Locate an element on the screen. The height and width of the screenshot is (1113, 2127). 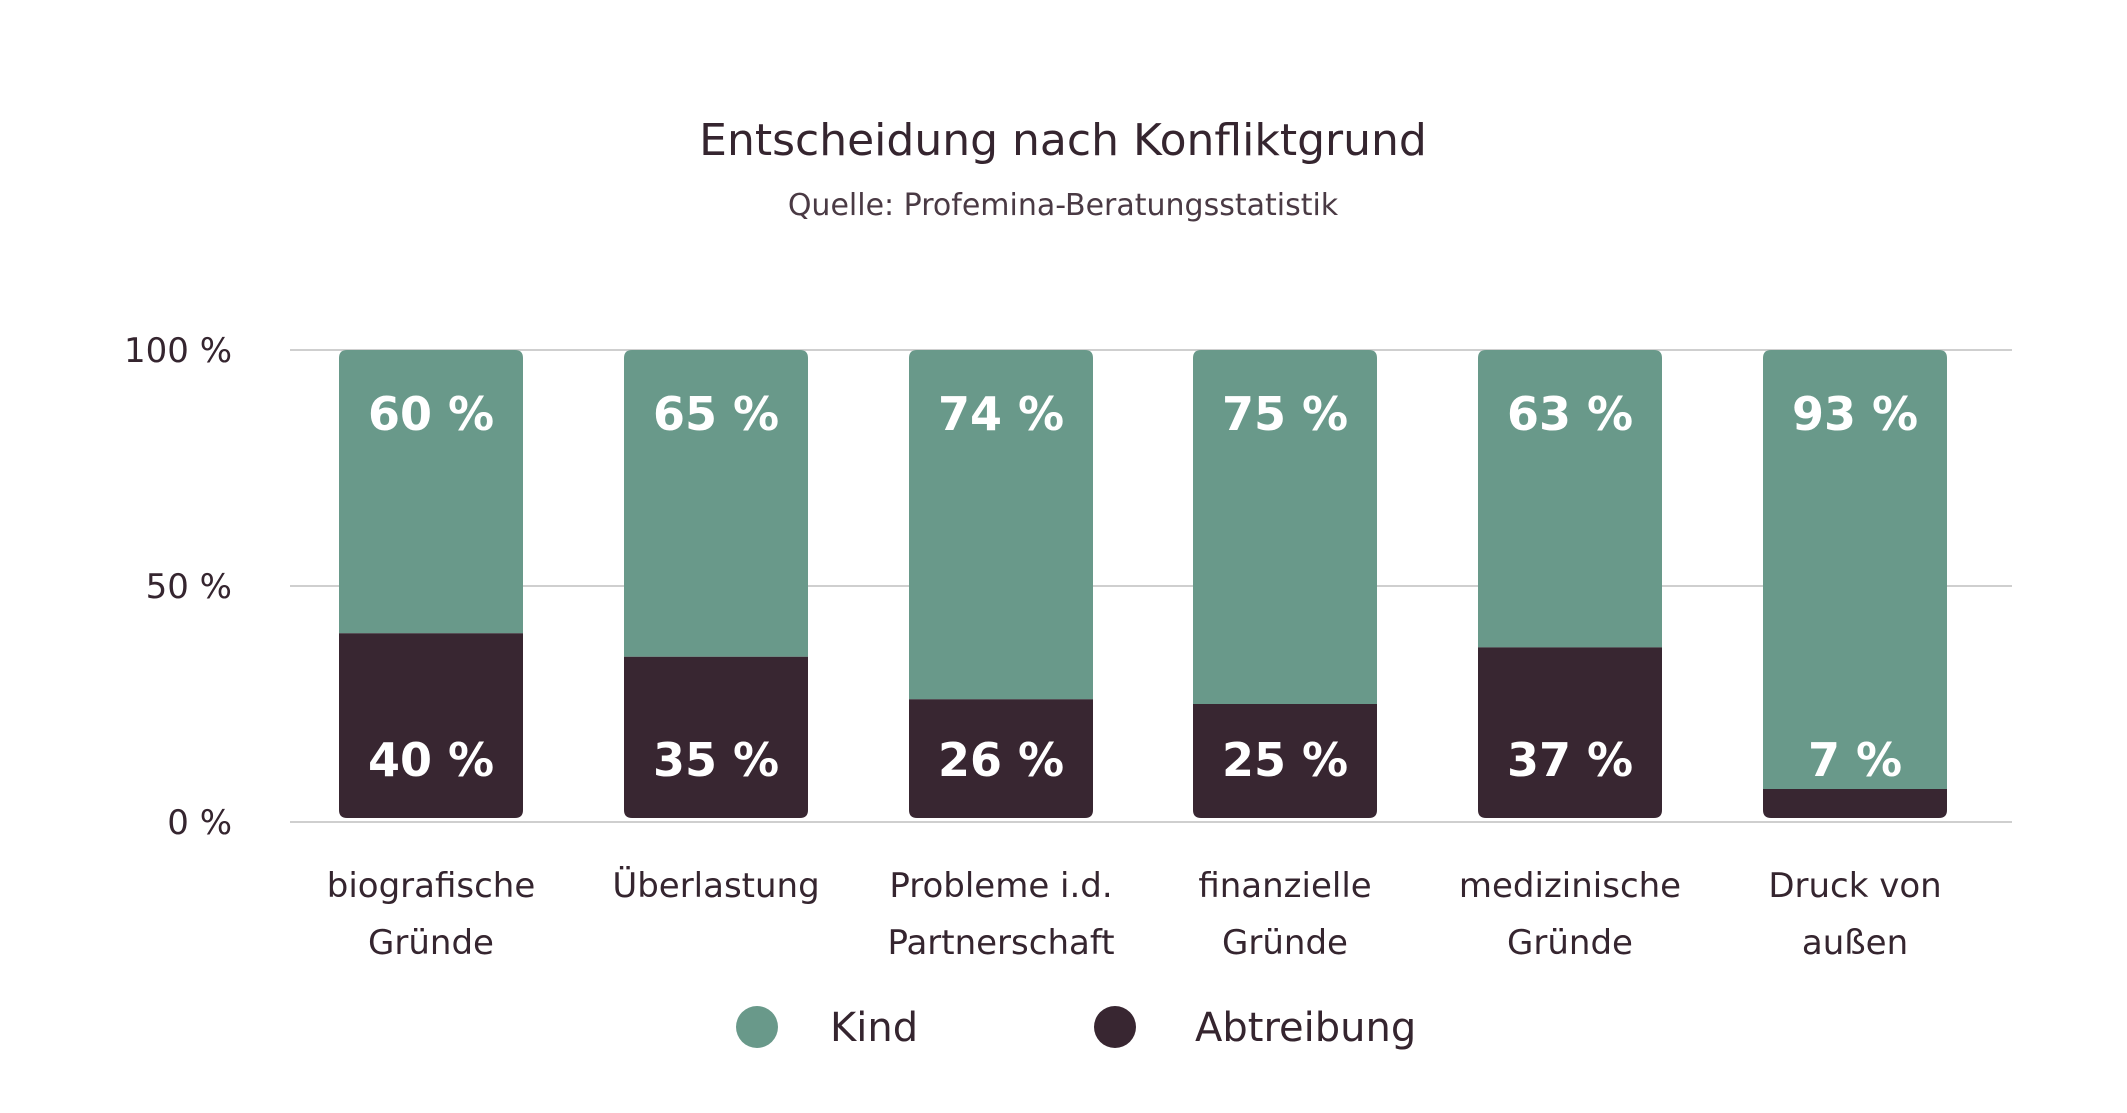
y-axis-ticks: 0 % 50 % 100 % is located at coordinates (178, 587).